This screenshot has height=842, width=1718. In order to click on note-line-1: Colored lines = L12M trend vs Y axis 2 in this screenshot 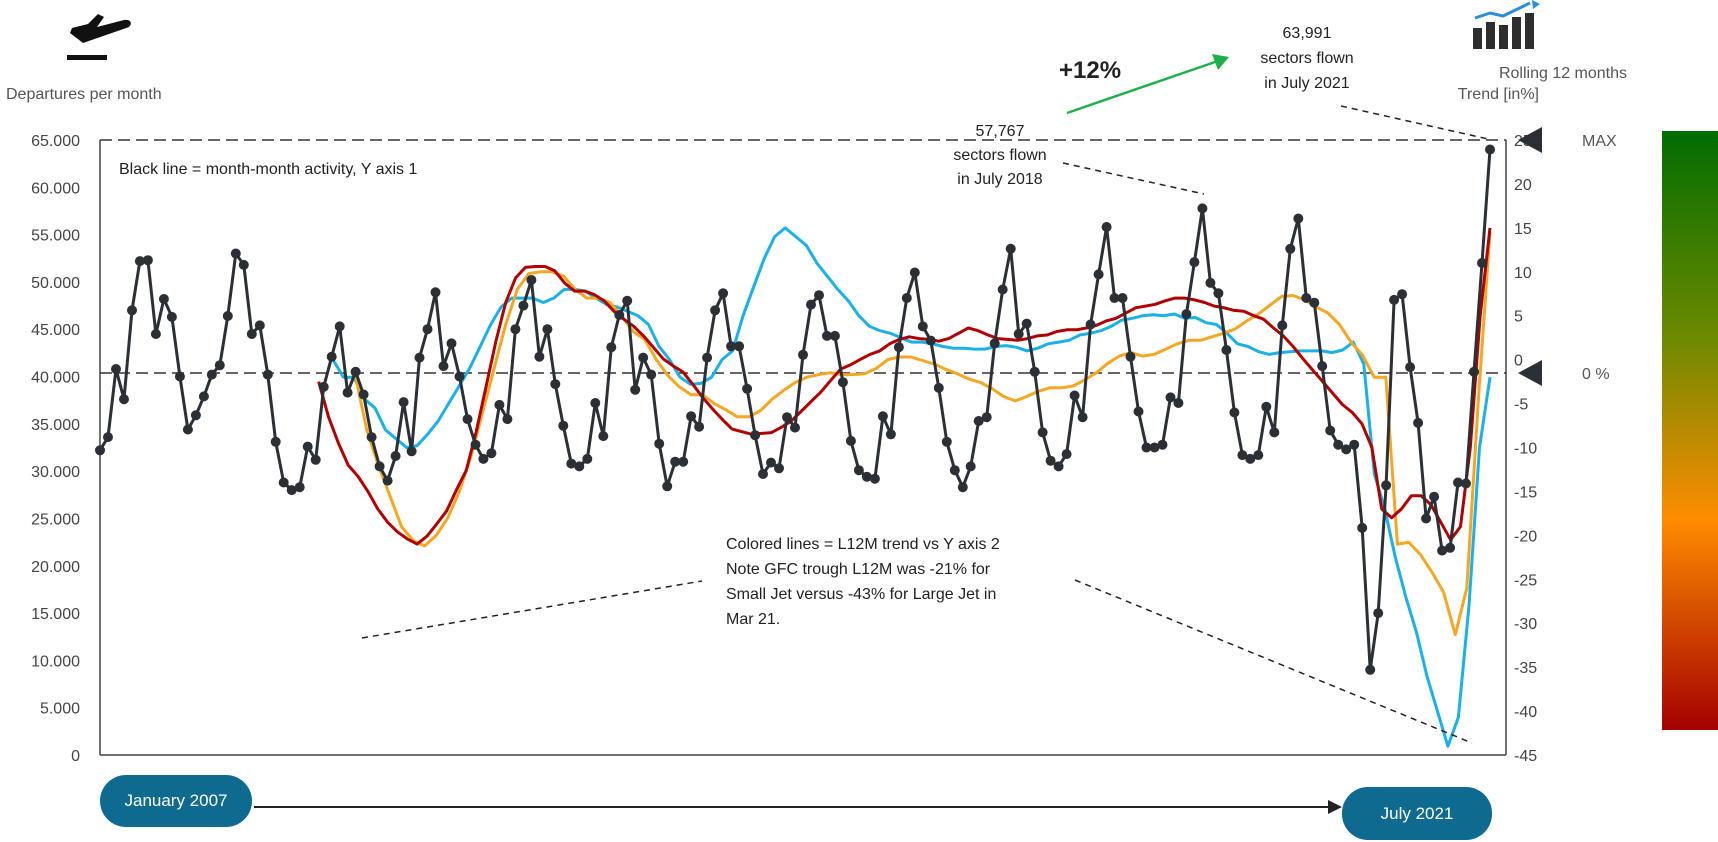, I will do `click(863, 544)`.